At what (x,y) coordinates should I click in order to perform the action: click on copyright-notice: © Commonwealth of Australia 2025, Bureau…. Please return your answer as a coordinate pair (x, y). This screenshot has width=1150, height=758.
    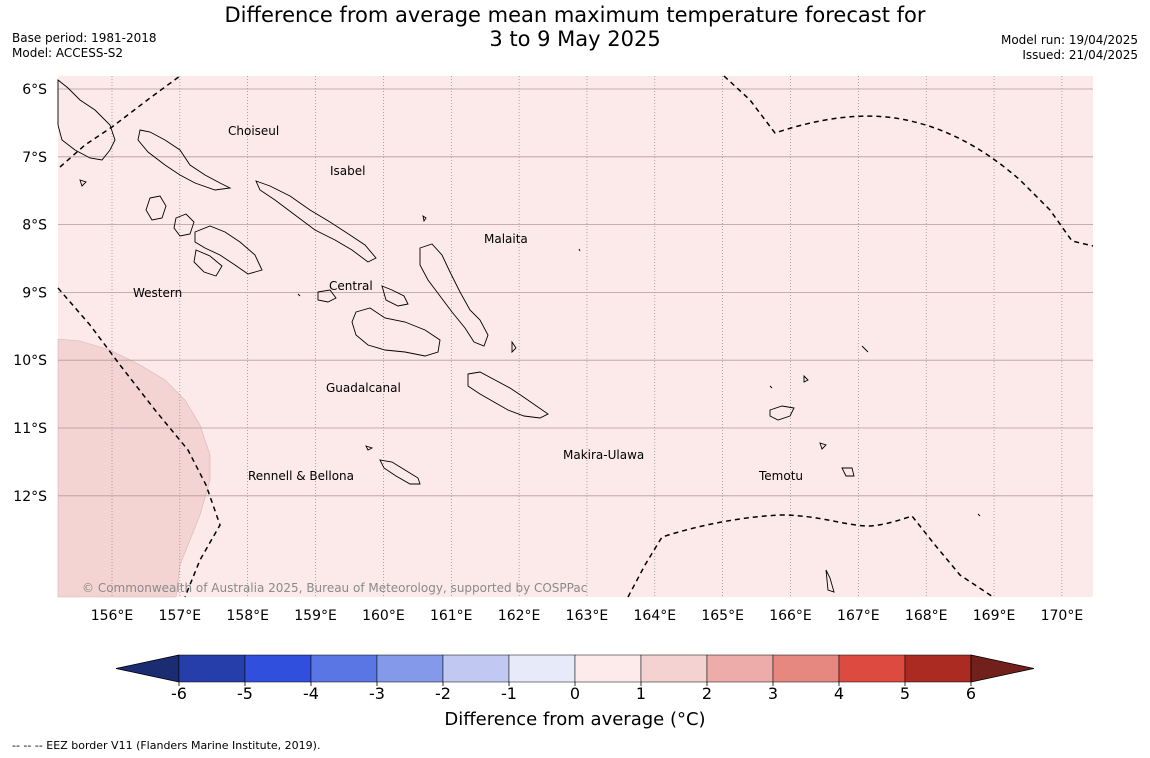
    Looking at the image, I should click on (334, 588).